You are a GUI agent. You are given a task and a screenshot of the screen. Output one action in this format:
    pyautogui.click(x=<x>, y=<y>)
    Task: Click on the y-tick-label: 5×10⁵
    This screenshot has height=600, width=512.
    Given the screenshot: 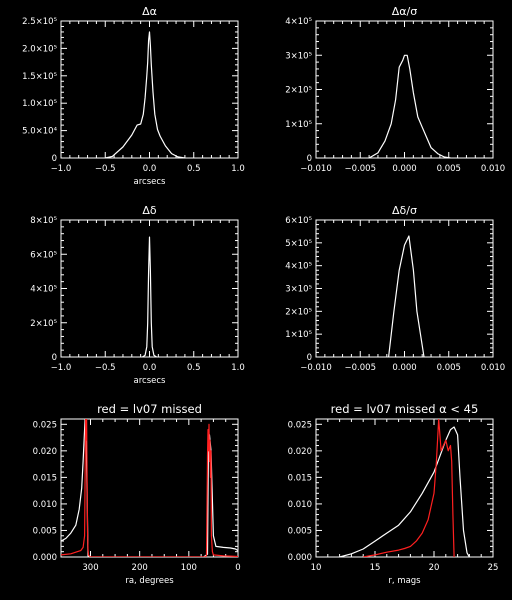 What is the action you would take?
    pyautogui.click(x=298, y=244)
    